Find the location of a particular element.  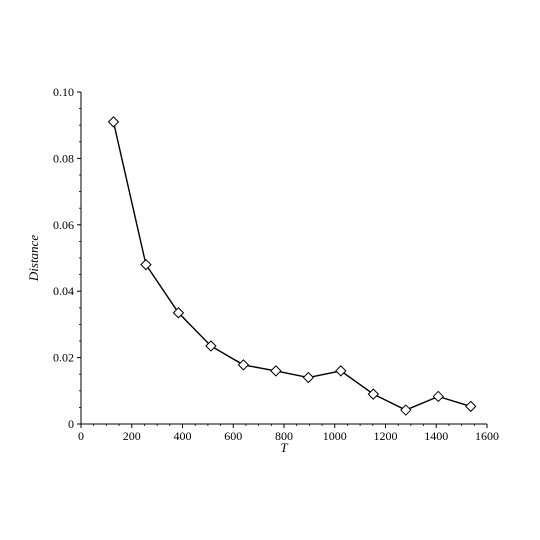

x-tick-label: 200 is located at coordinates (132, 436).